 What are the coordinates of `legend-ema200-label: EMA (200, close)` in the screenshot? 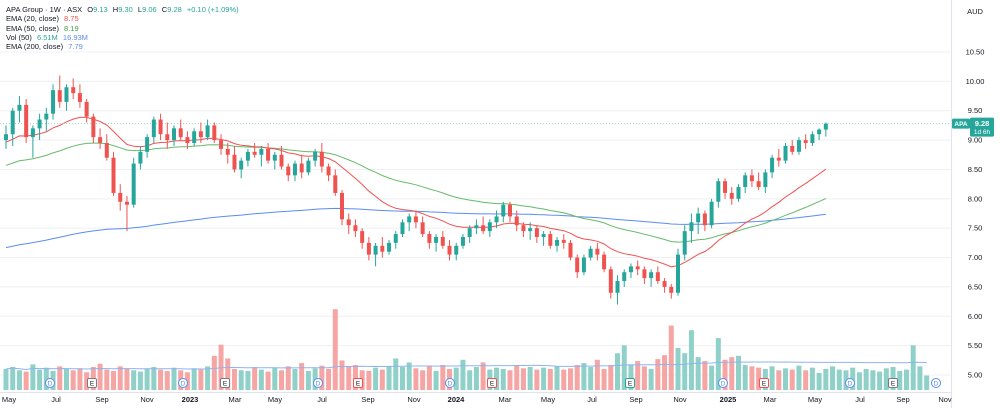 It's located at (35, 47).